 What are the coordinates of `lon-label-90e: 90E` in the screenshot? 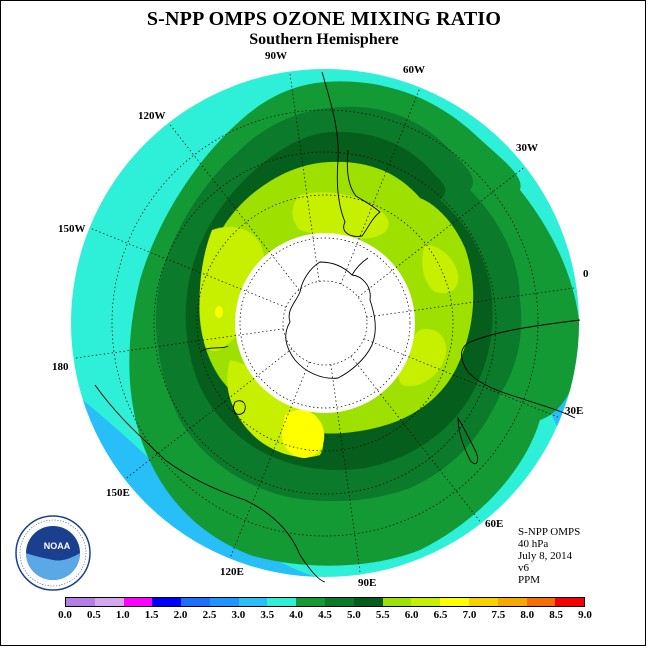 It's located at (367, 583).